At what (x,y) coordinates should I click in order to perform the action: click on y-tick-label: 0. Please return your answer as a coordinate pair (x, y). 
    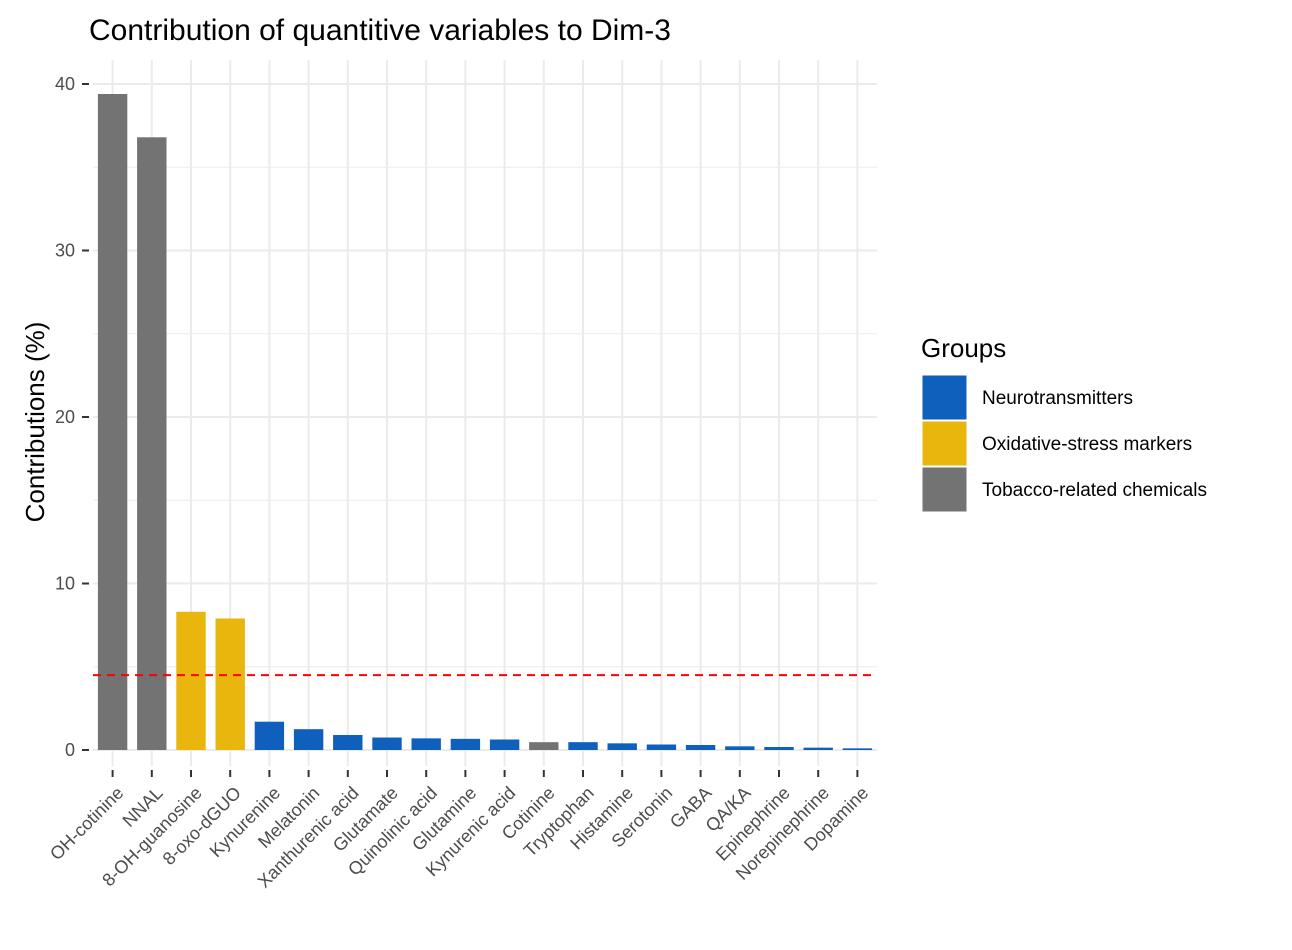
    Looking at the image, I should click on (70, 750).